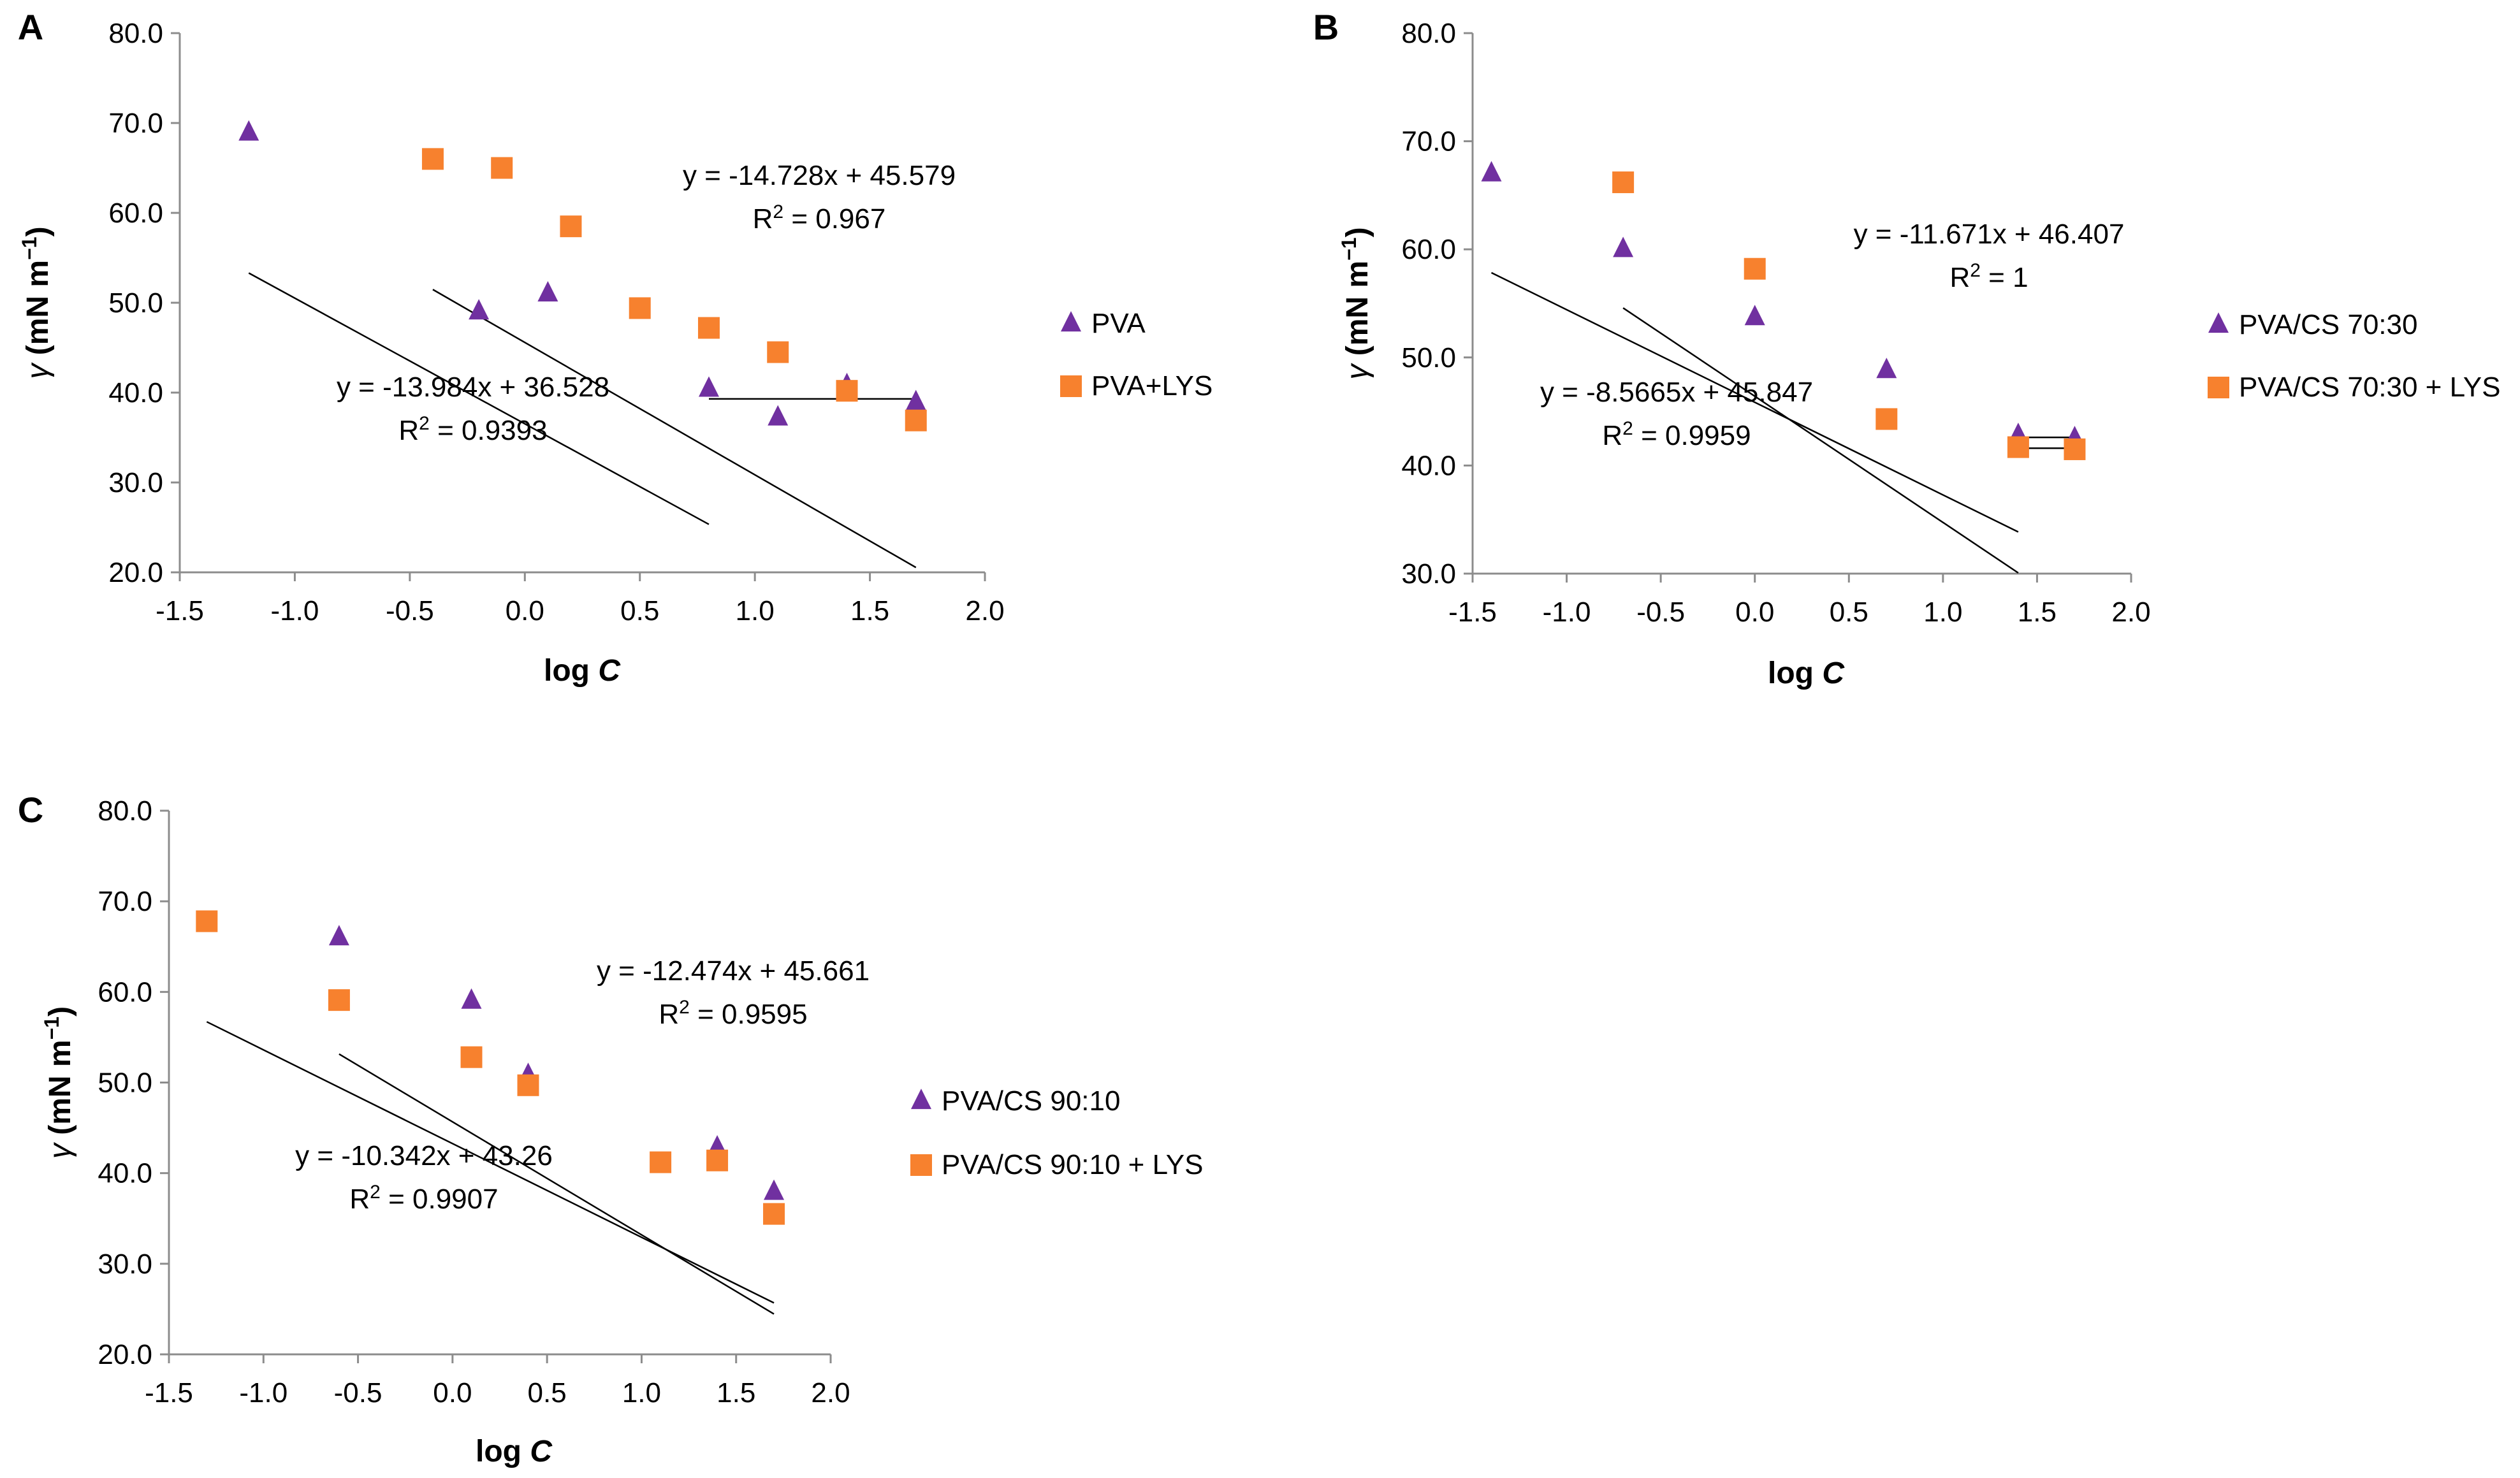 The width and height of the screenshot is (2520, 1478). Describe the element at coordinates (1152, 386) in the screenshot. I see `legend-label: PVA+LYS` at that location.